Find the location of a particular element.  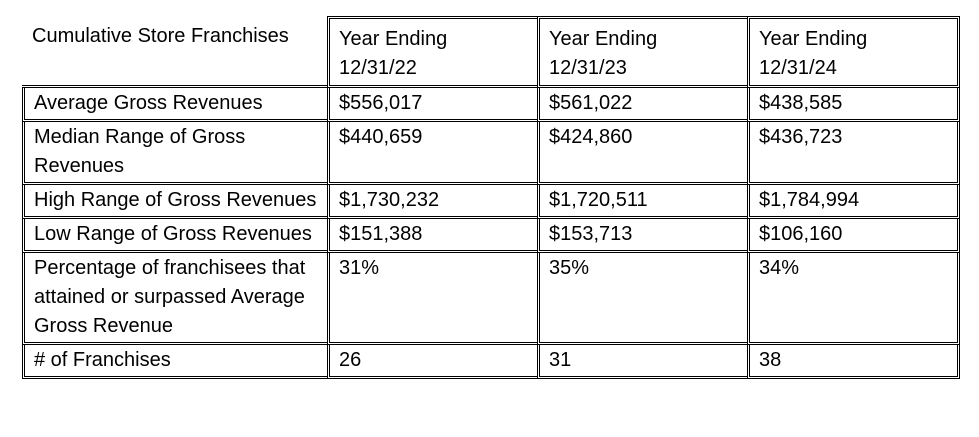

table-cell: $438,585 is located at coordinates (853, 105).